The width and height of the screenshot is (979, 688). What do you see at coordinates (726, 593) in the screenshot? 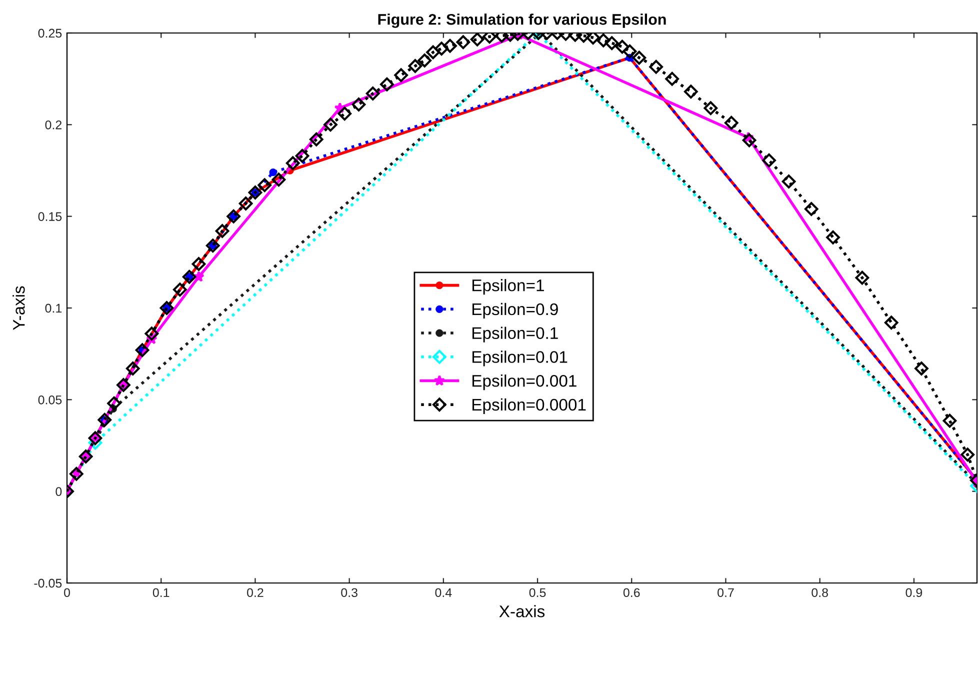
I see `x-tick-label: 0.7` at bounding box center [726, 593].